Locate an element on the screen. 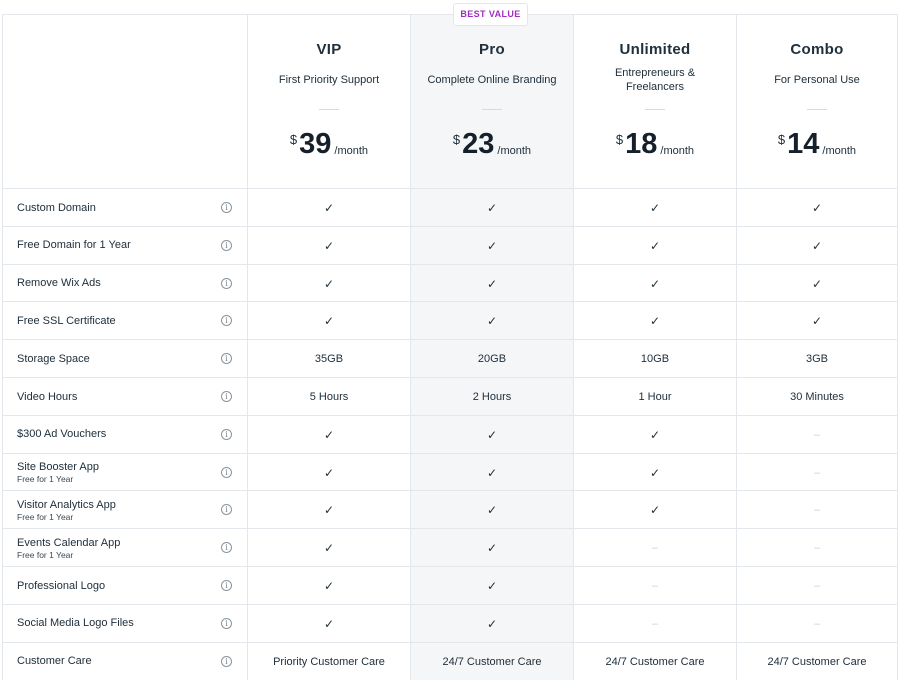  plan-price: $14/month is located at coordinates (817, 144).